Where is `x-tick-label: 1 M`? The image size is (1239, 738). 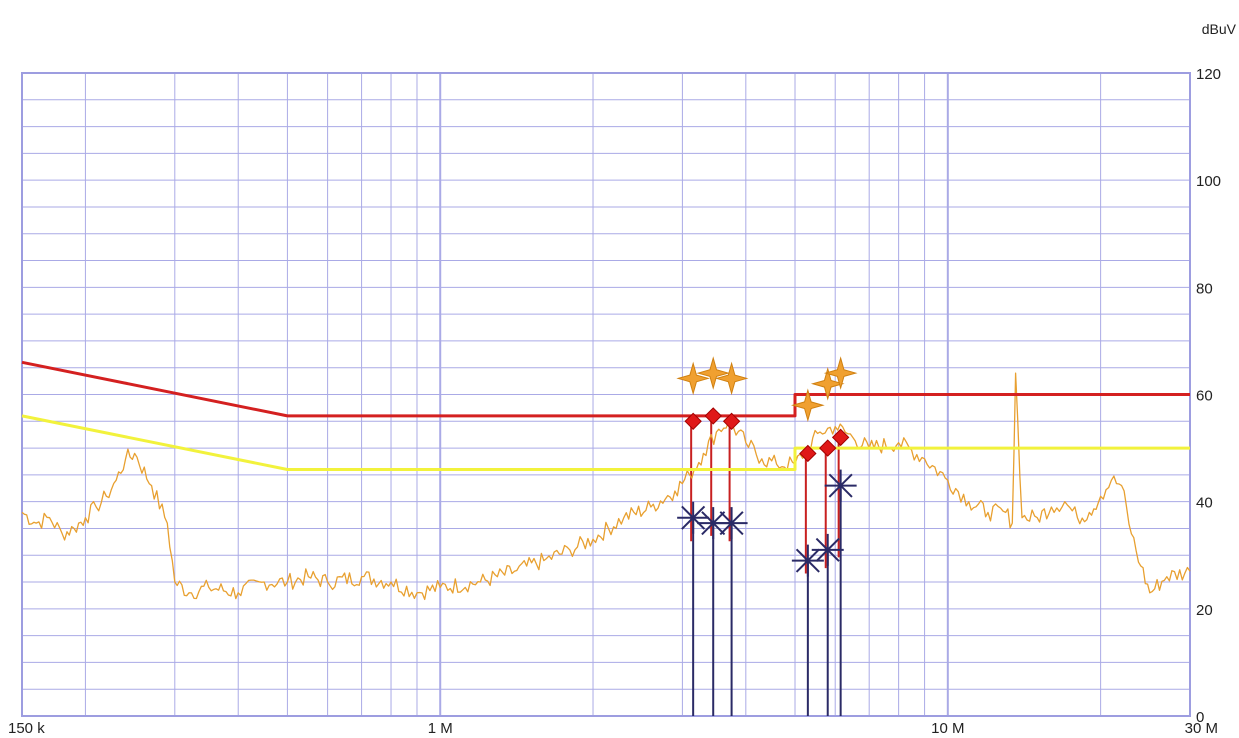 x-tick-label: 1 M is located at coordinates (440, 728).